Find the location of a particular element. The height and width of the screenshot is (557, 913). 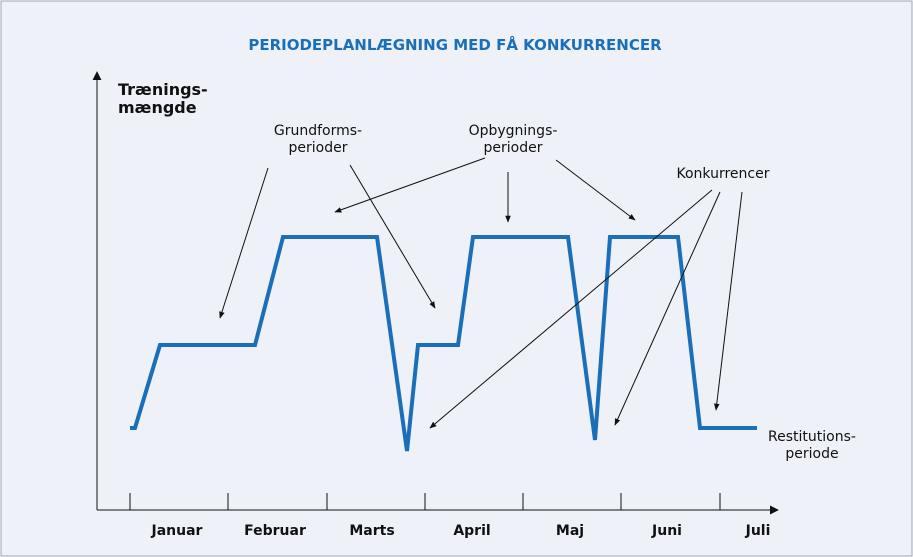

title: PERIODEPLANLÆGNING MED FÅ KONKURRENCER is located at coordinates (455, 44).